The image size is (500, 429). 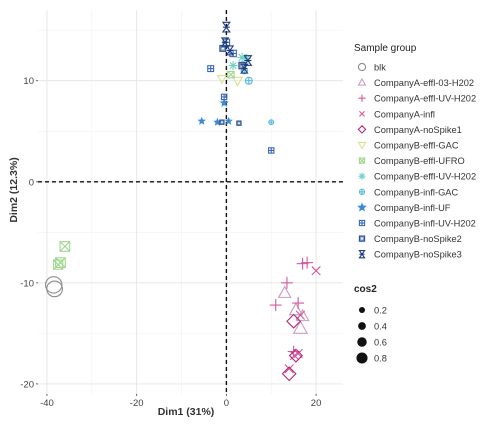 What do you see at coordinates (416, 192) in the screenshot?
I see `legend-item-label: CompanyB-infl-GAC` at bounding box center [416, 192].